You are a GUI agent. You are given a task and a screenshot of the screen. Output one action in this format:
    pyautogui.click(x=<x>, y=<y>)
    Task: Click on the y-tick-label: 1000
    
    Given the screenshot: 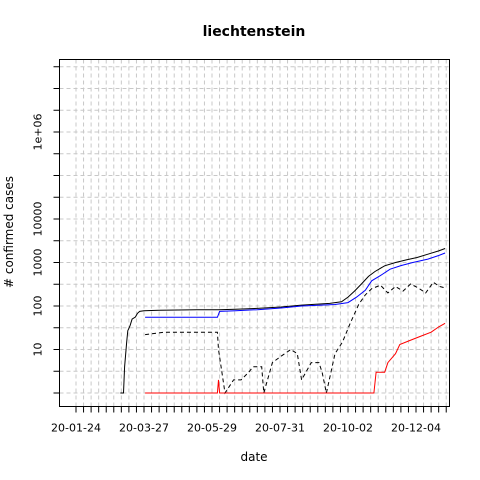 What is the action you would take?
    pyautogui.click(x=38, y=263)
    